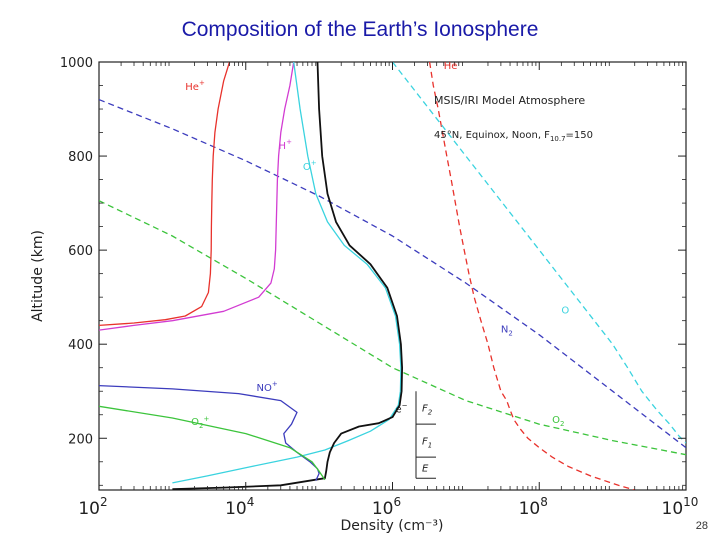 The image size is (720, 540). What do you see at coordinates (427, 443) in the screenshot?
I see `layer-label-f1: F1` at bounding box center [427, 443].